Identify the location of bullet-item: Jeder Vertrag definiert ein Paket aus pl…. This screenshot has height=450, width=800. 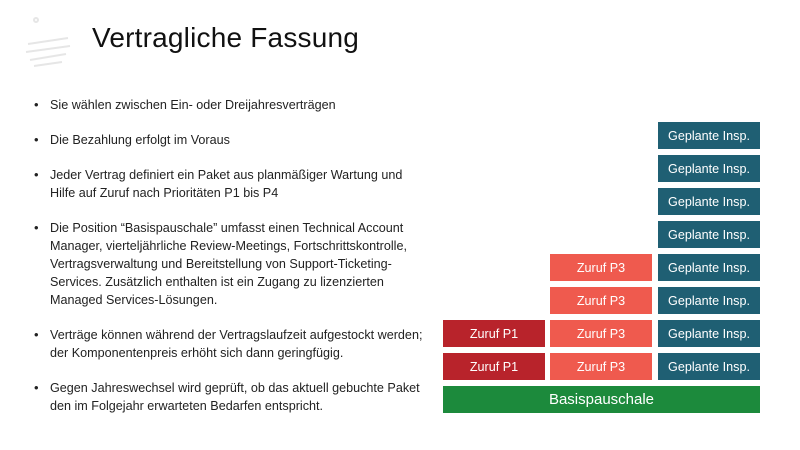
(230, 184).